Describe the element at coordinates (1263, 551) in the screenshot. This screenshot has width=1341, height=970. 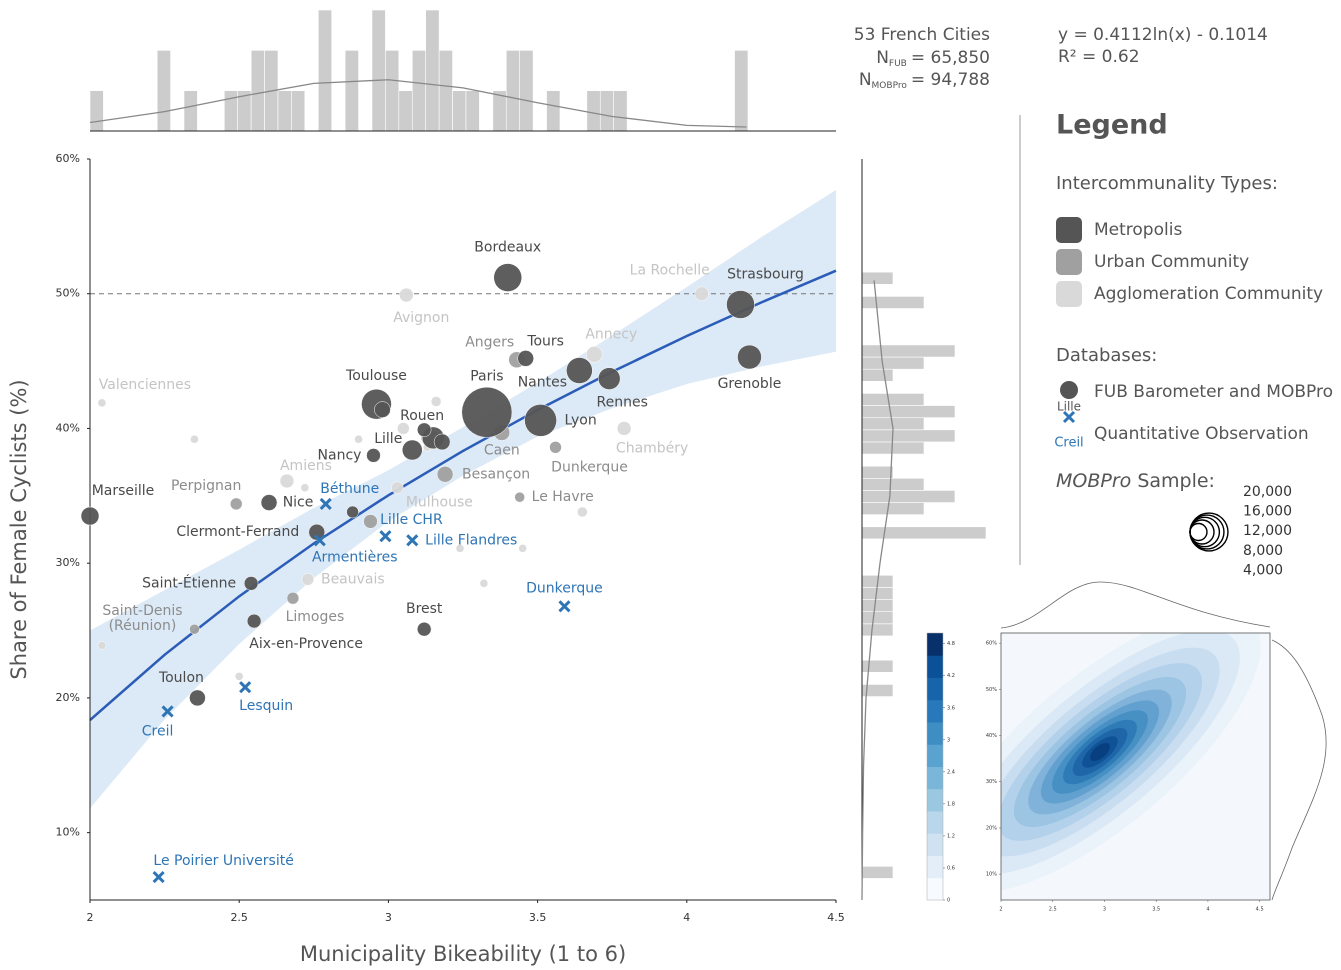
I see `size-legend-label: 8,000` at that location.